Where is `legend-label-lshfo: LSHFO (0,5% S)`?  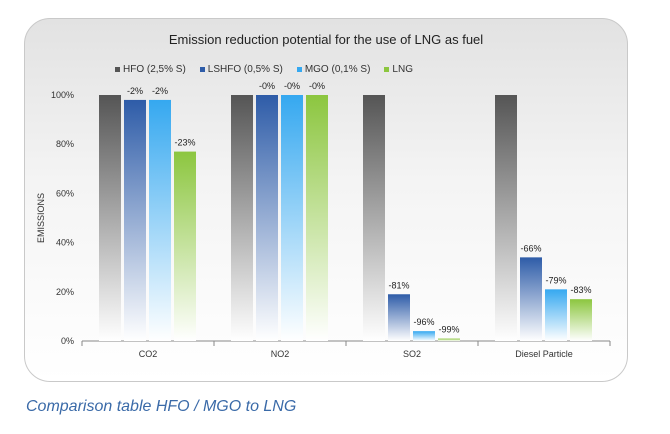 legend-label-lshfo: LSHFO (0,5% S) is located at coordinates (245, 69).